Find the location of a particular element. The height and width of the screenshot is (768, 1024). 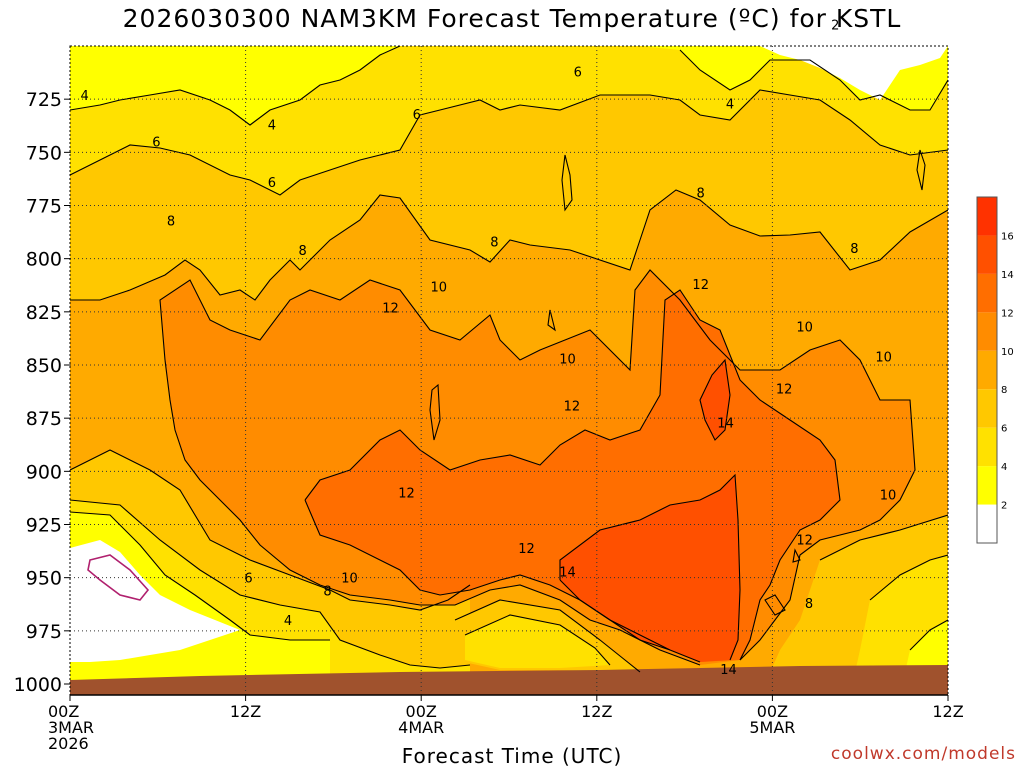

colorbar-label: 12 is located at coordinates (1007, 313).